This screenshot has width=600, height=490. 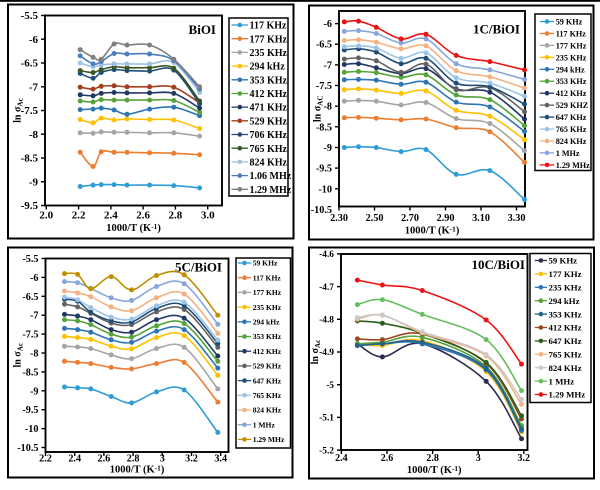 I want to click on svg-text: 2.70, so click(x=410, y=218).